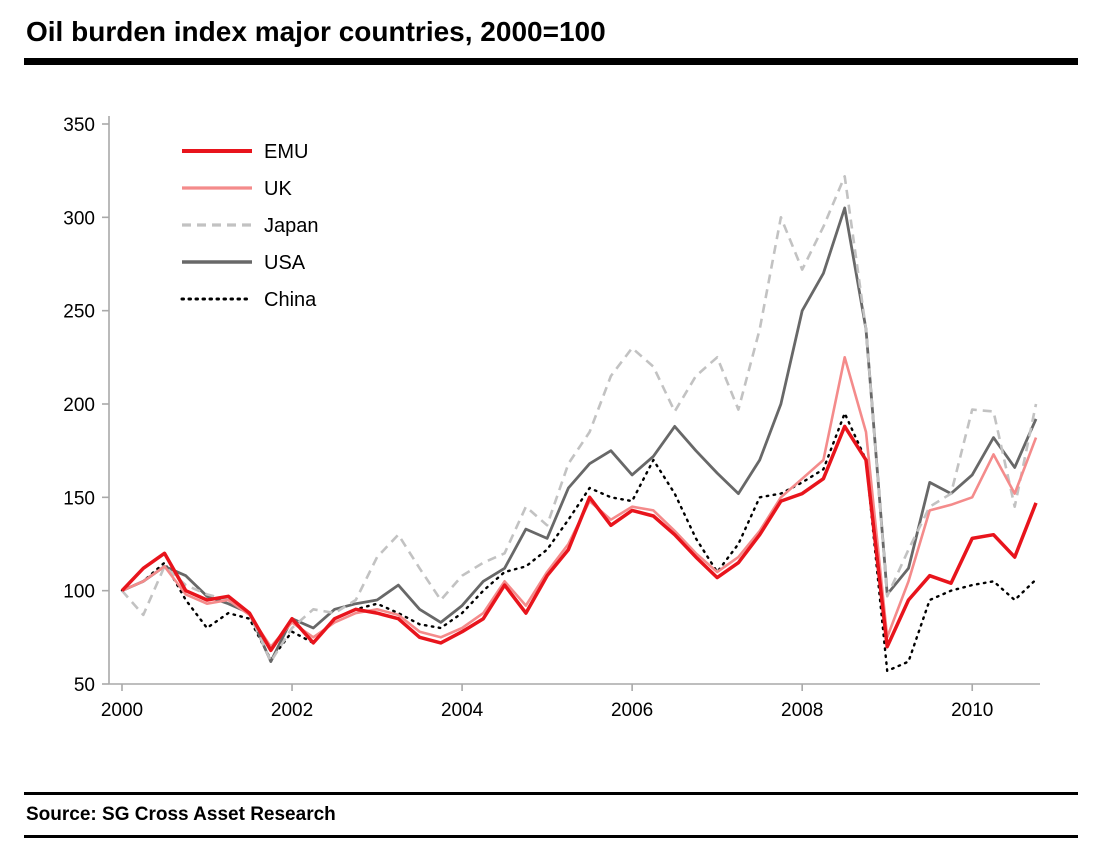 This screenshot has width=1102, height=853. I want to click on y-tick-label: 100, so click(79, 592).